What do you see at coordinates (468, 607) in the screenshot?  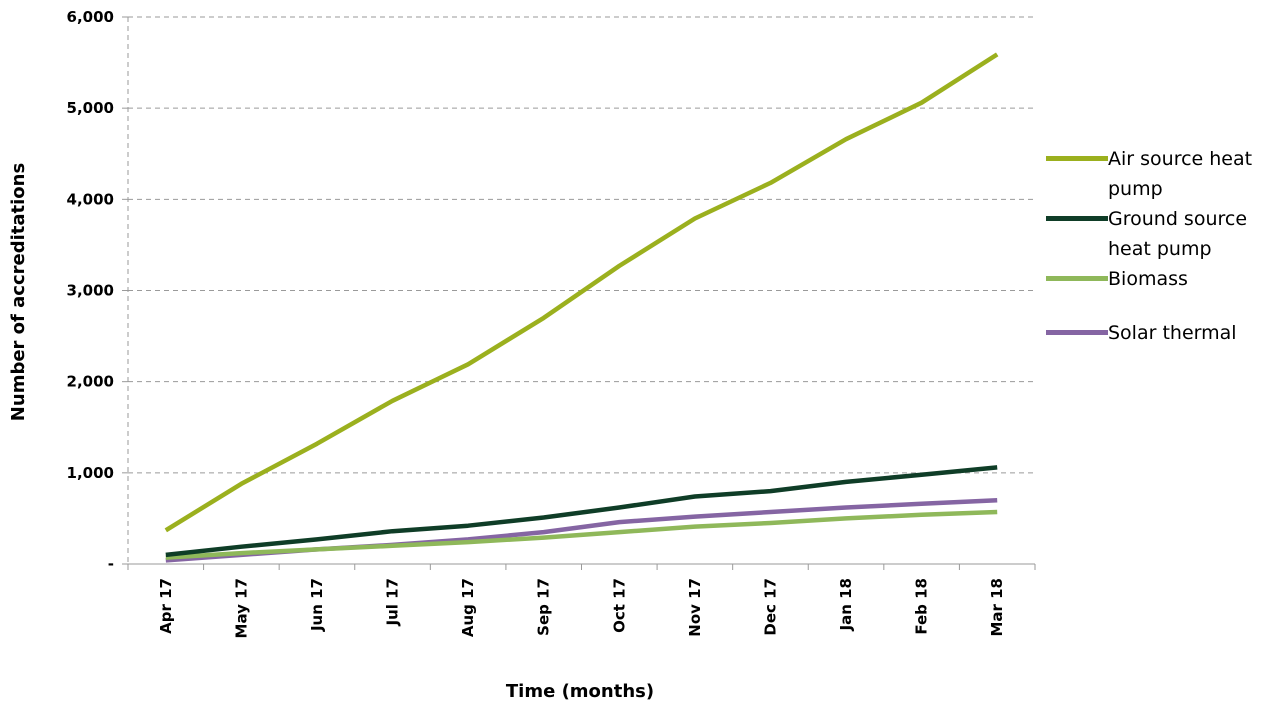 I see `x-tick-label: Aug 17` at bounding box center [468, 607].